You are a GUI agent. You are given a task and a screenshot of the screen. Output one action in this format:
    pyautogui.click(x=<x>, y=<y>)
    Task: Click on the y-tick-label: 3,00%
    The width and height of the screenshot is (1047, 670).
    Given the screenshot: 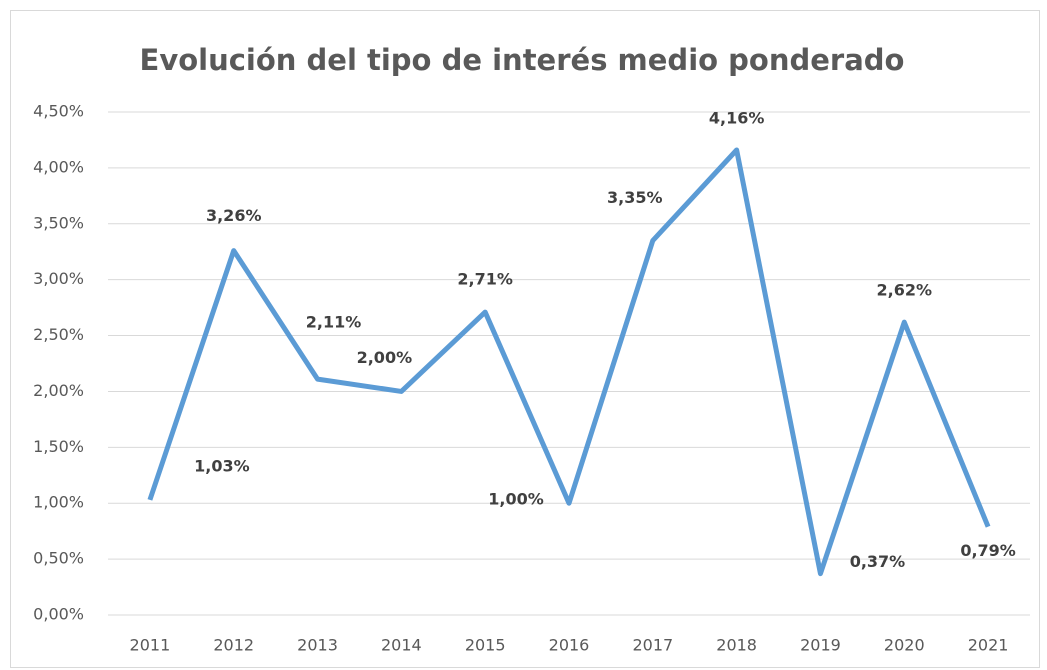 What is the action you would take?
    pyautogui.click(x=58, y=278)
    